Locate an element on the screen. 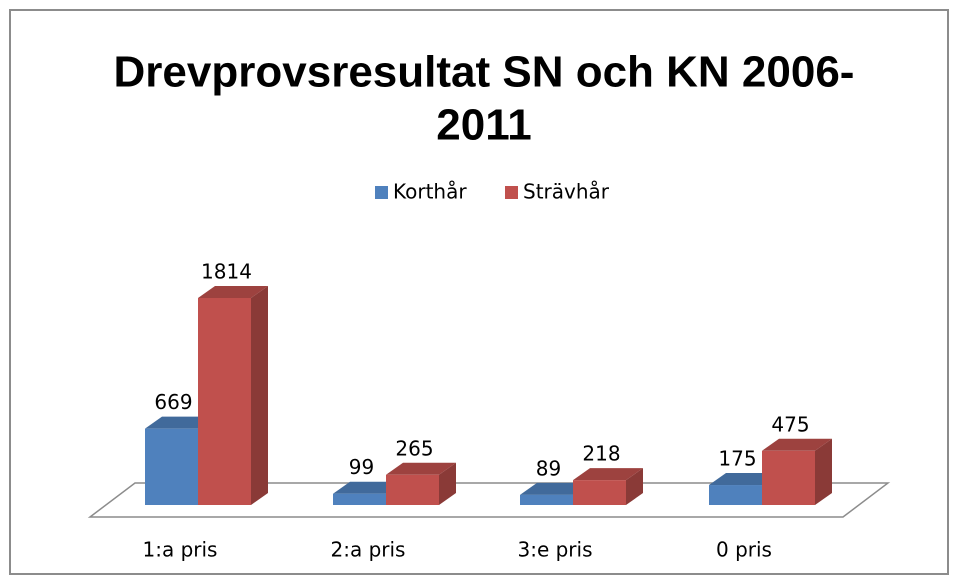  data-label: 89 is located at coordinates (548, 468).